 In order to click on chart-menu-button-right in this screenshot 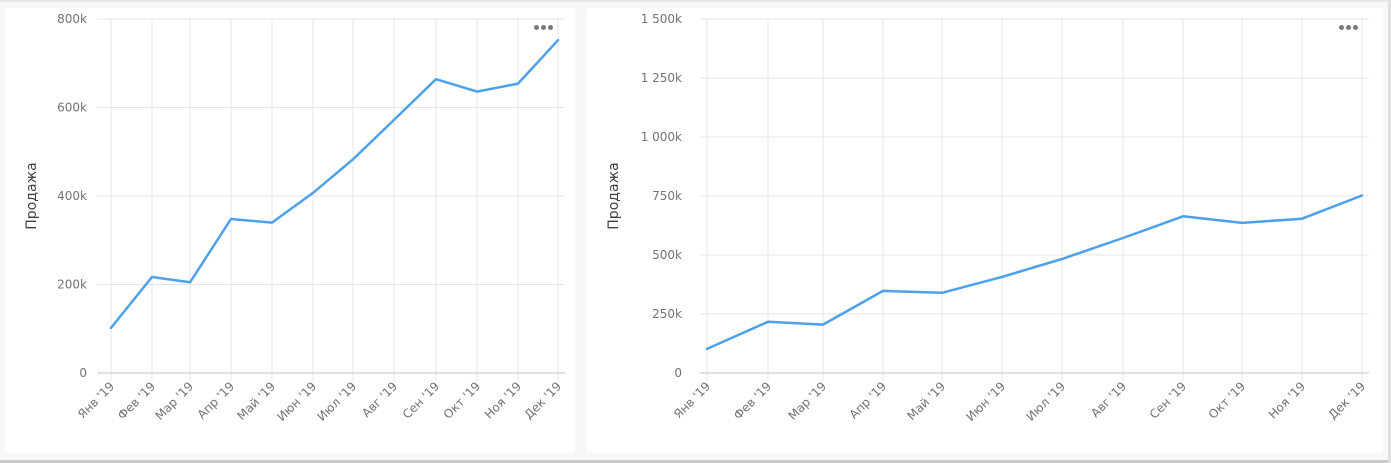, I will do `click(1348, 27)`.